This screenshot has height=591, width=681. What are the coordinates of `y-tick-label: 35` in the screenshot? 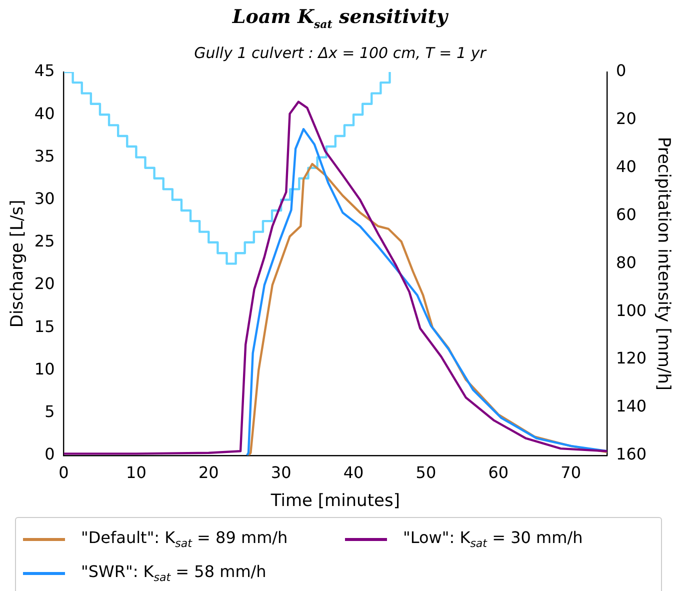 It's located at (44, 156).